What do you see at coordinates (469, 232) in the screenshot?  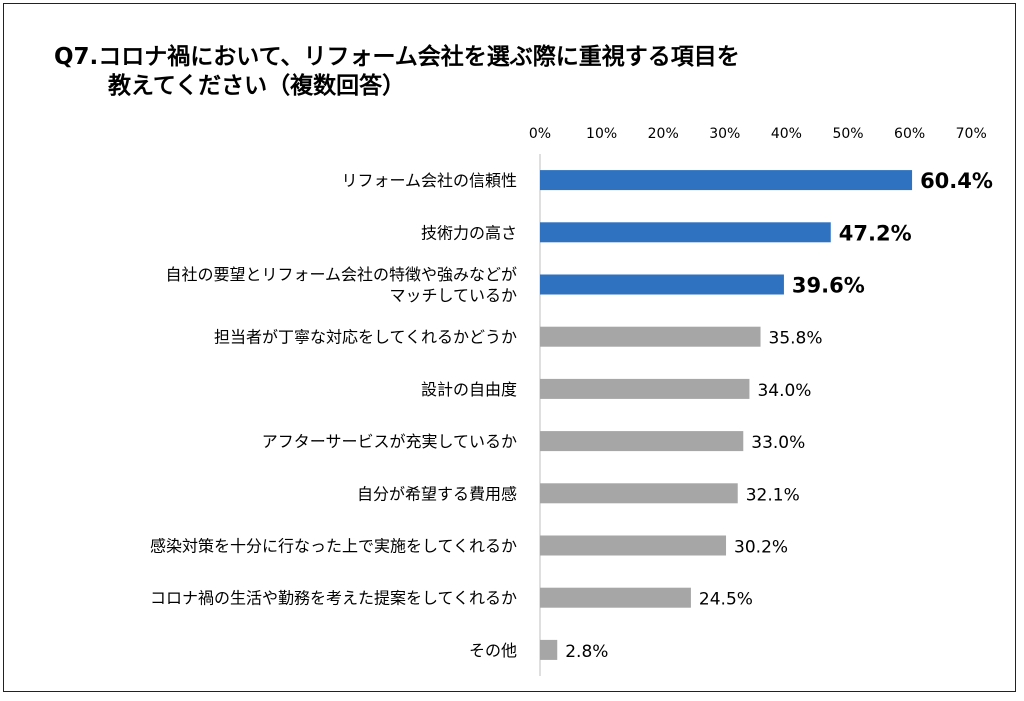 I see `category-label: 技術力の高さ` at bounding box center [469, 232].